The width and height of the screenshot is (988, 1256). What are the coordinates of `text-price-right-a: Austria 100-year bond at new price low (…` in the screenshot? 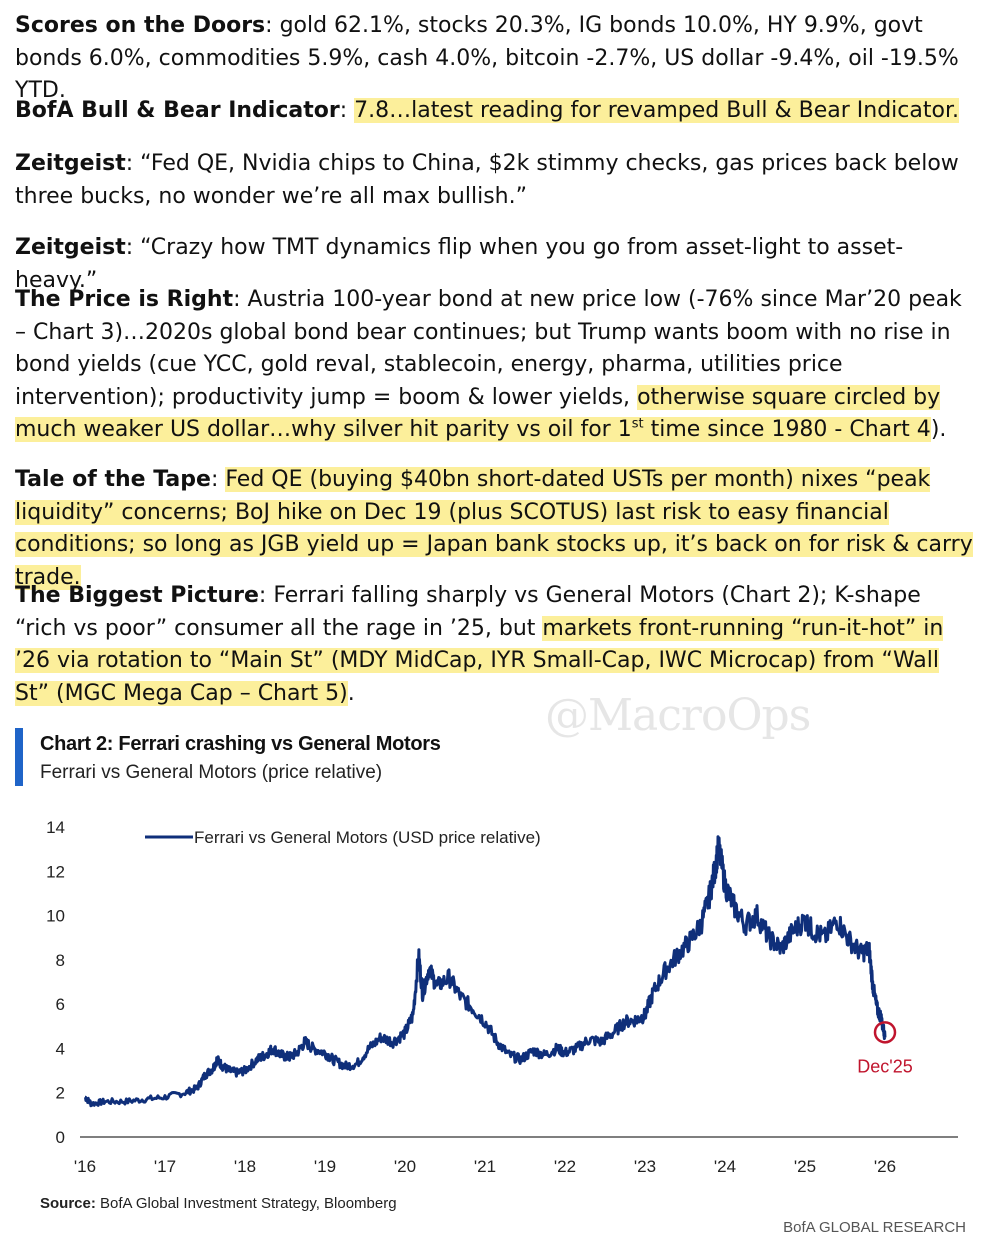 It's located at (488, 348).